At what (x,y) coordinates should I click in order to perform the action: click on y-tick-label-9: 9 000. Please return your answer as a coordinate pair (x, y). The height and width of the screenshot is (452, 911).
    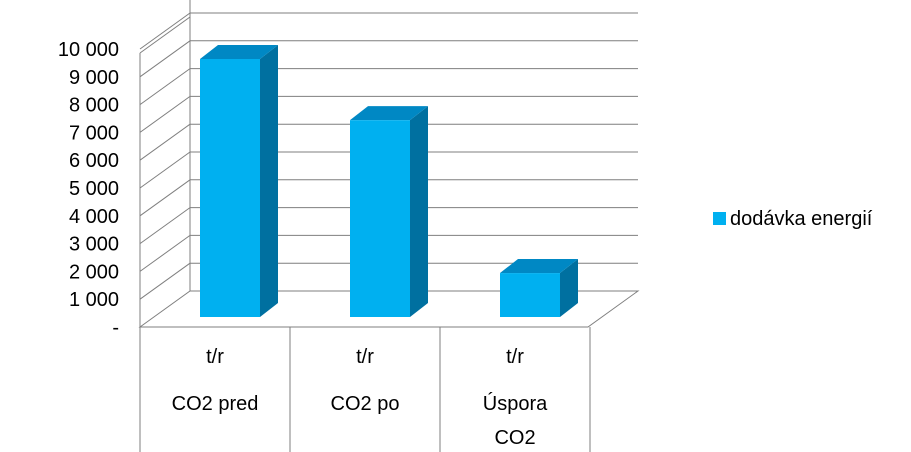
    Looking at the image, I should click on (94, 78).